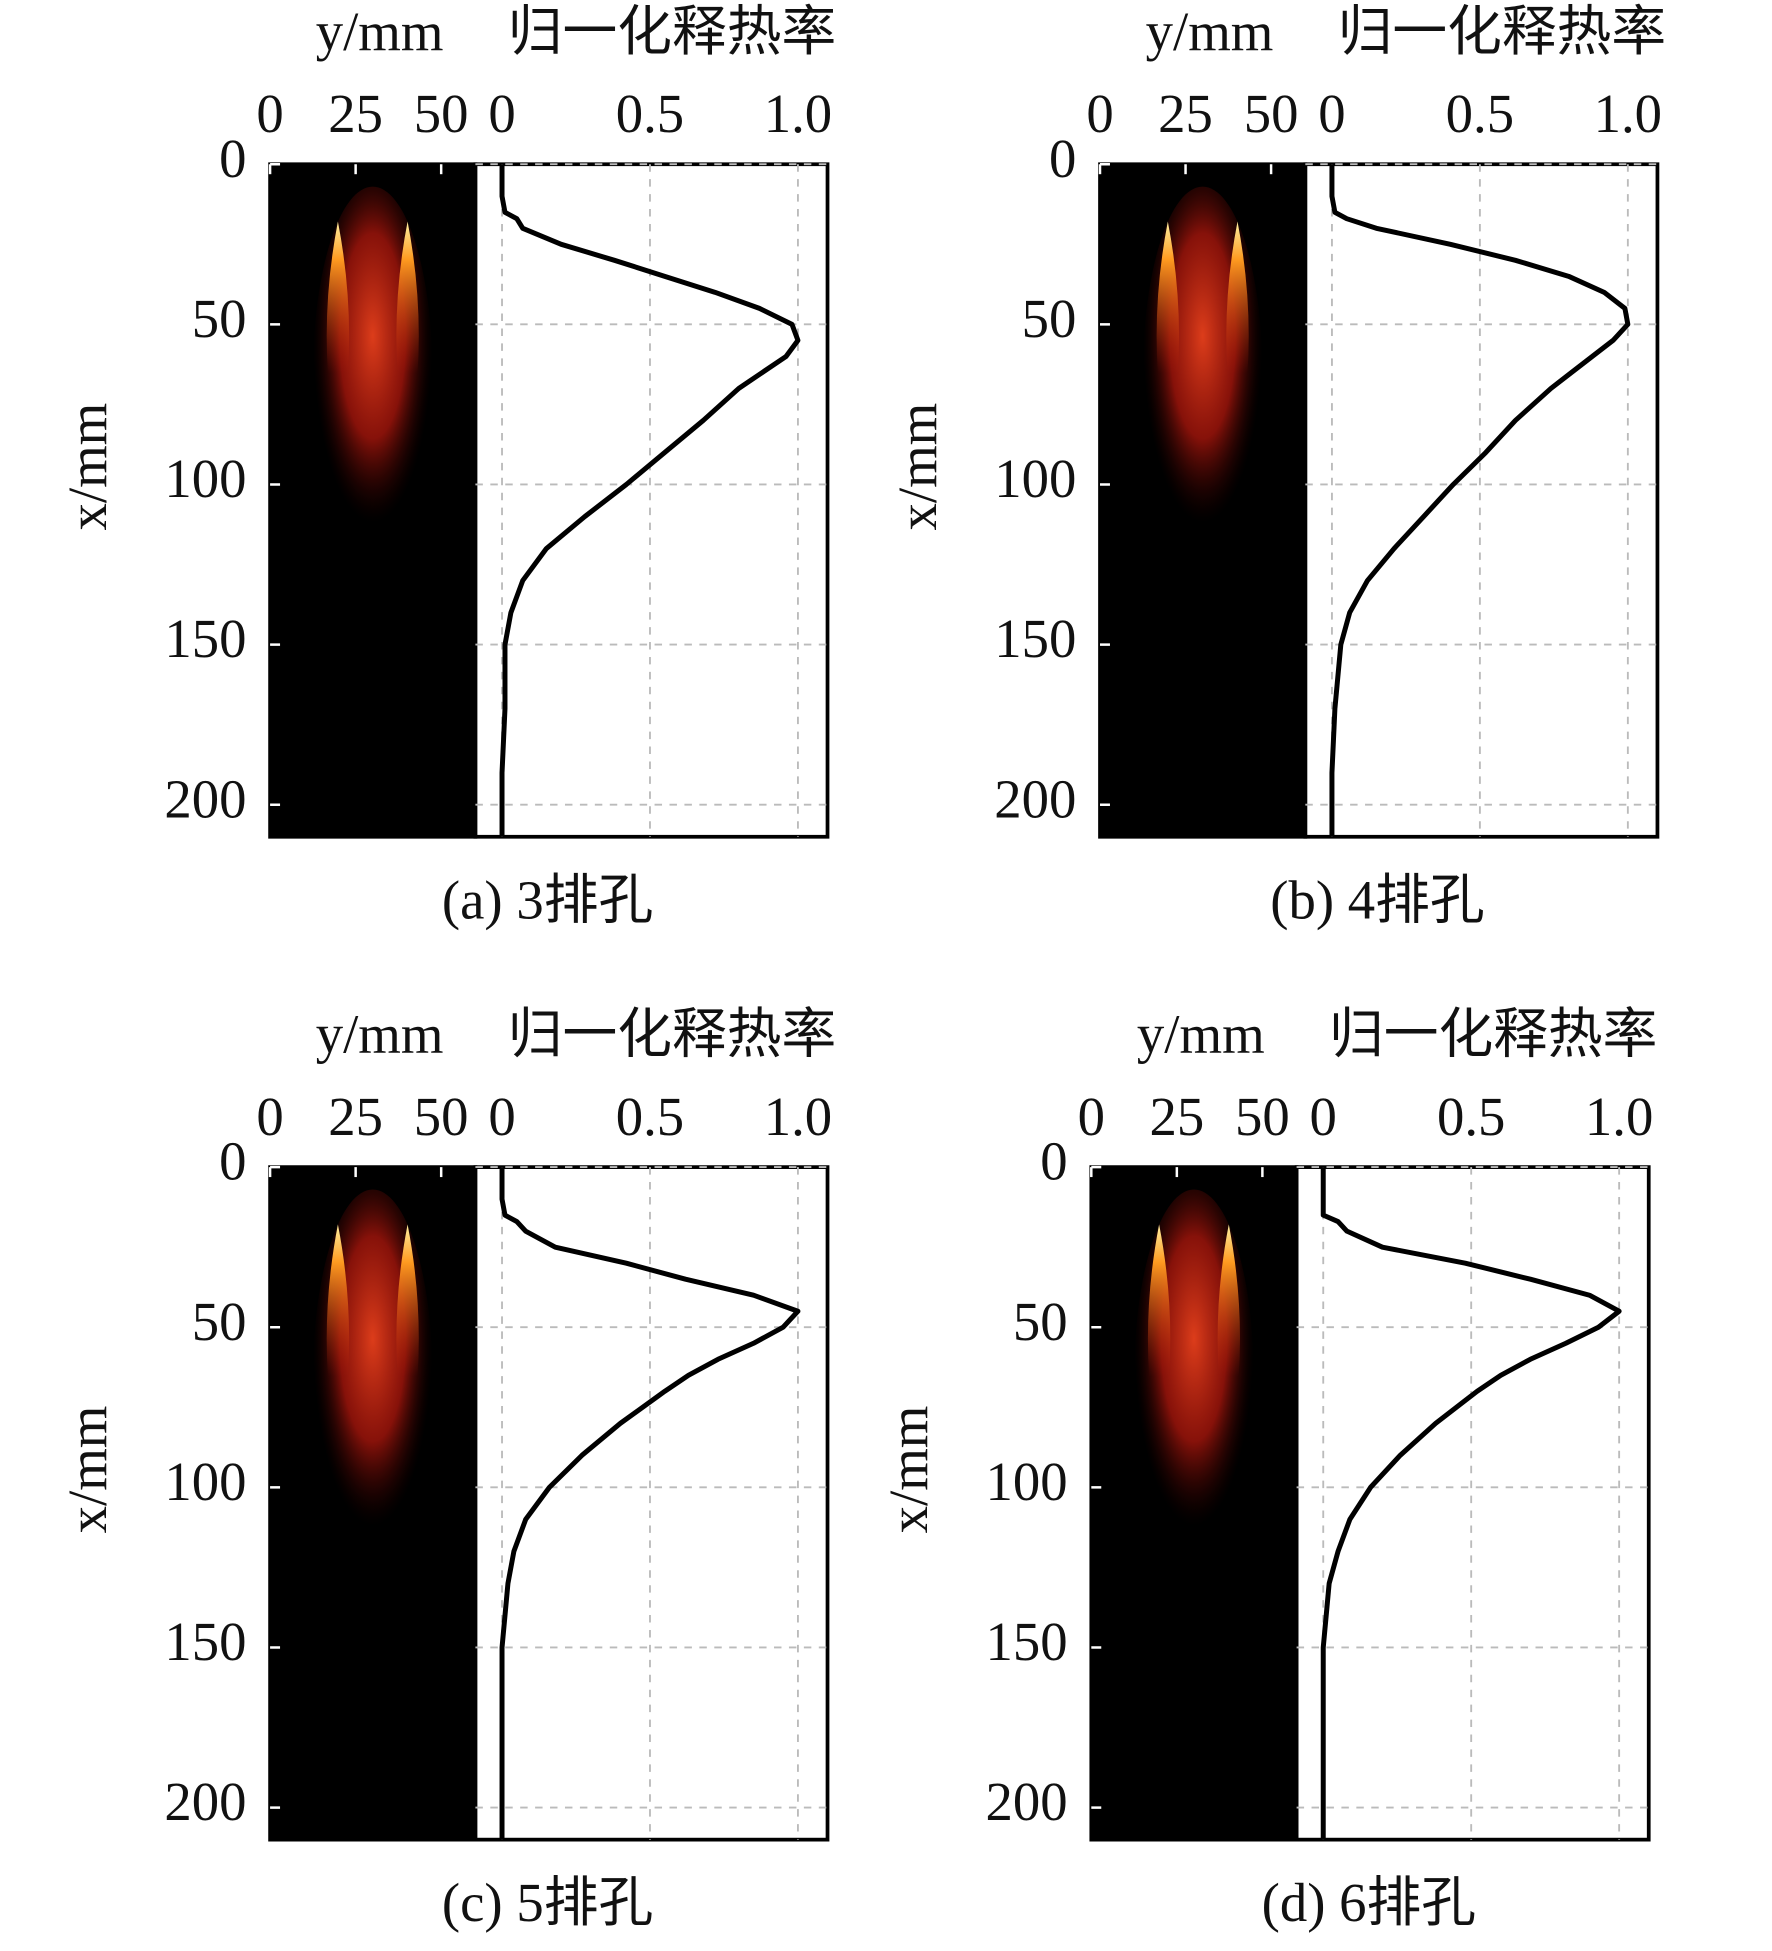 This screenshot has height=1951, width=1772. I want to click on caption: (d) 6排孔, so click(1369, 1902).